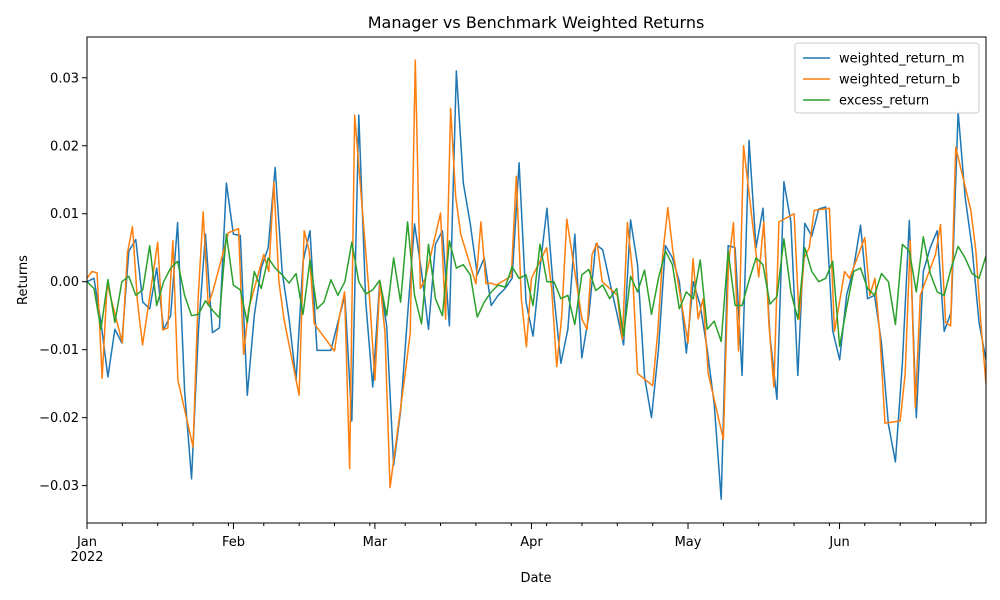 The width and height of the screenshot is (1000, 600). I want to click on x-tick-label: May, so click(688, 542).